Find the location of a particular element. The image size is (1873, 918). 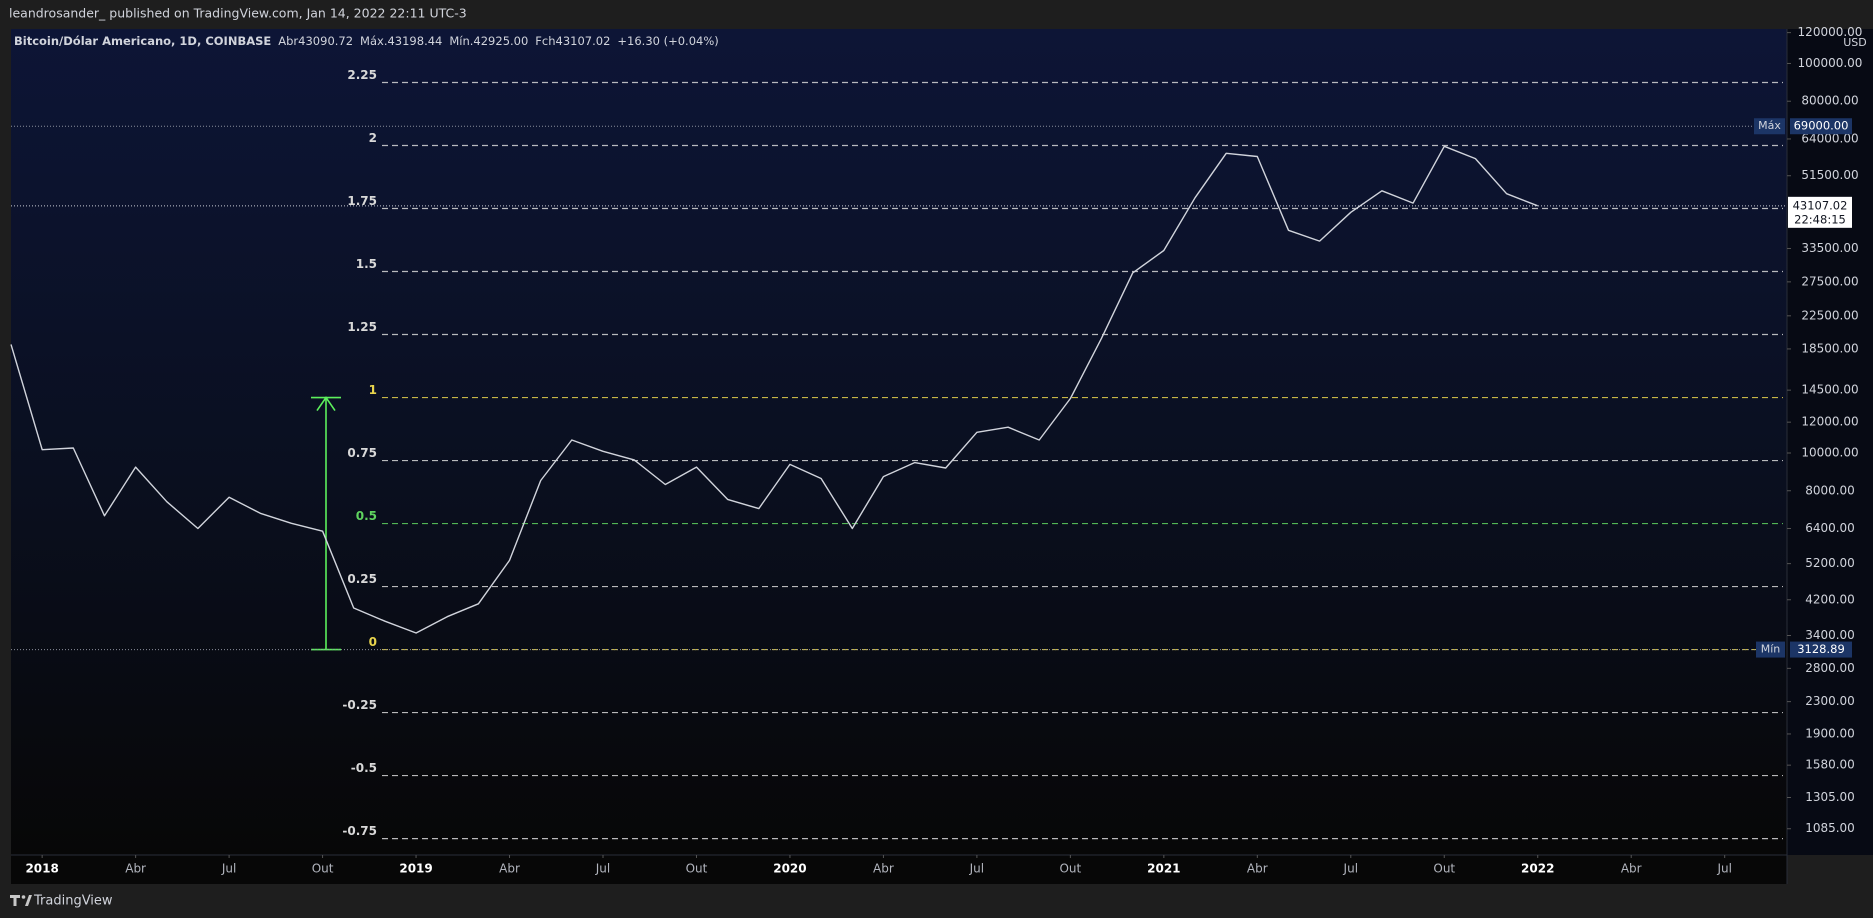

y-tick-label: 3400.00 is located at coordinates (1830, 635).